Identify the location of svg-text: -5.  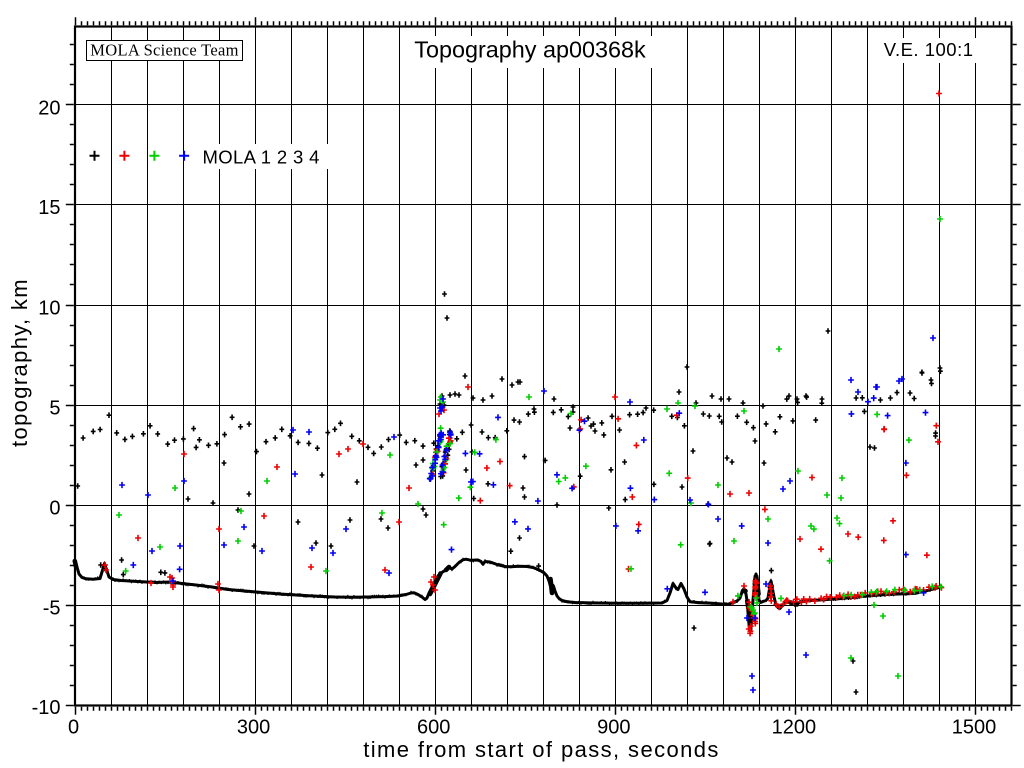
(52, 609).